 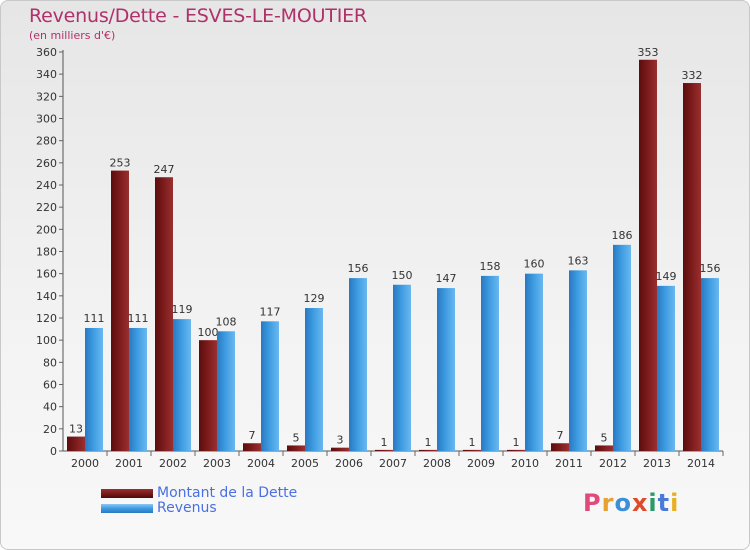 What do you see at coordinates (46, 340) in the screenshot?
I see `y-tick-label: 100` at bounding box center [46, 340].